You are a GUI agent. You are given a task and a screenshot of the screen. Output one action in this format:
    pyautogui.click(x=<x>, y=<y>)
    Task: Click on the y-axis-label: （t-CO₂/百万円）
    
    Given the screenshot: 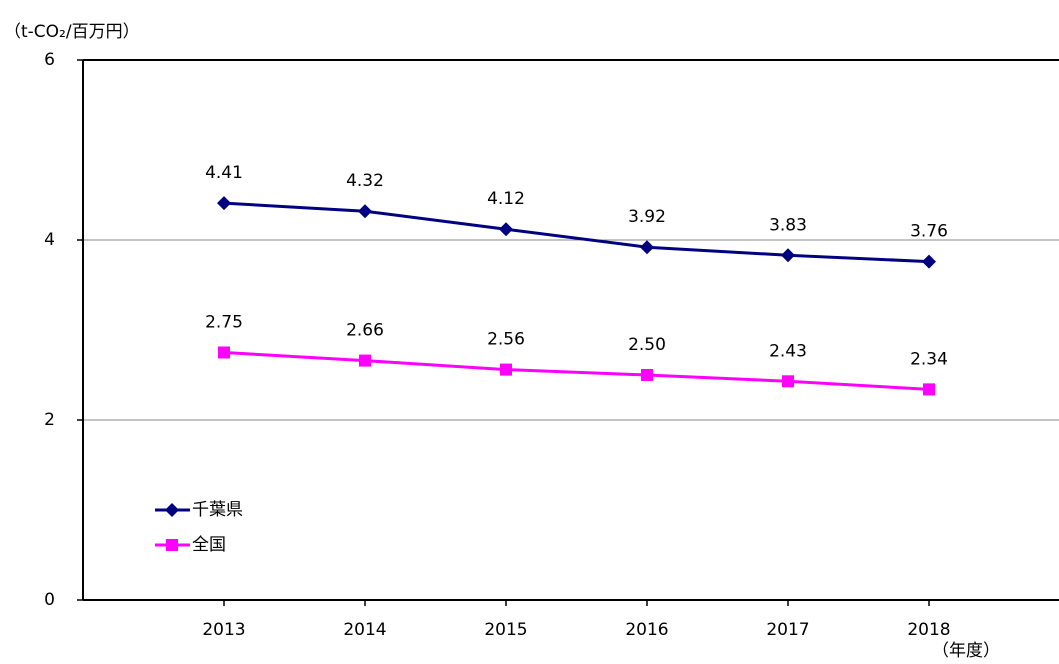 What is the action you would take?
    pyautogui.click(x=72, y=32)
    